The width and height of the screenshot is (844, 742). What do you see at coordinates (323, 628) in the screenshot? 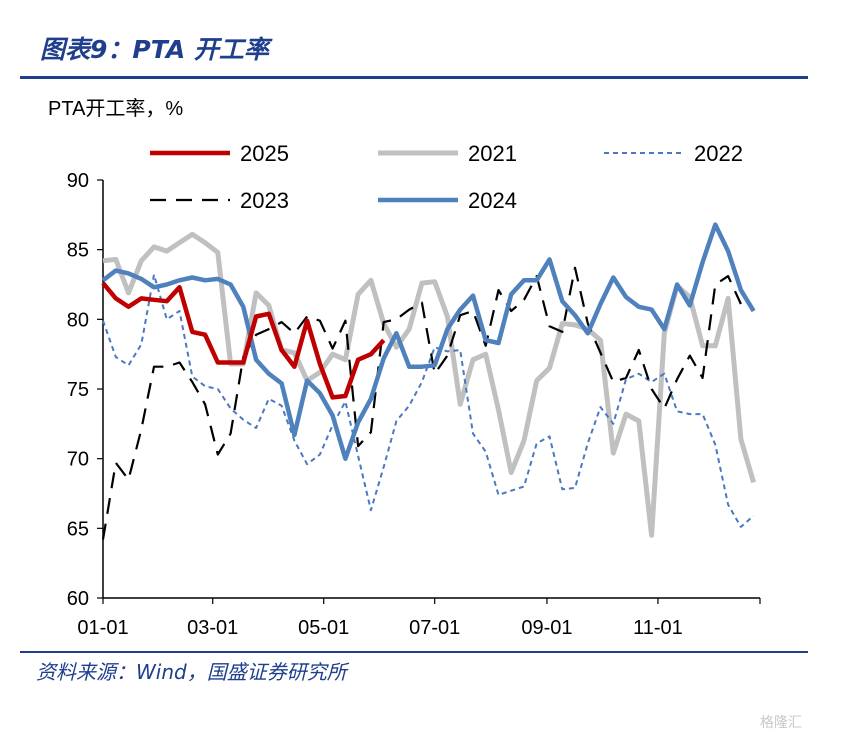
I see `x-tick-label: 05-01` at bounding box center [323, 628].